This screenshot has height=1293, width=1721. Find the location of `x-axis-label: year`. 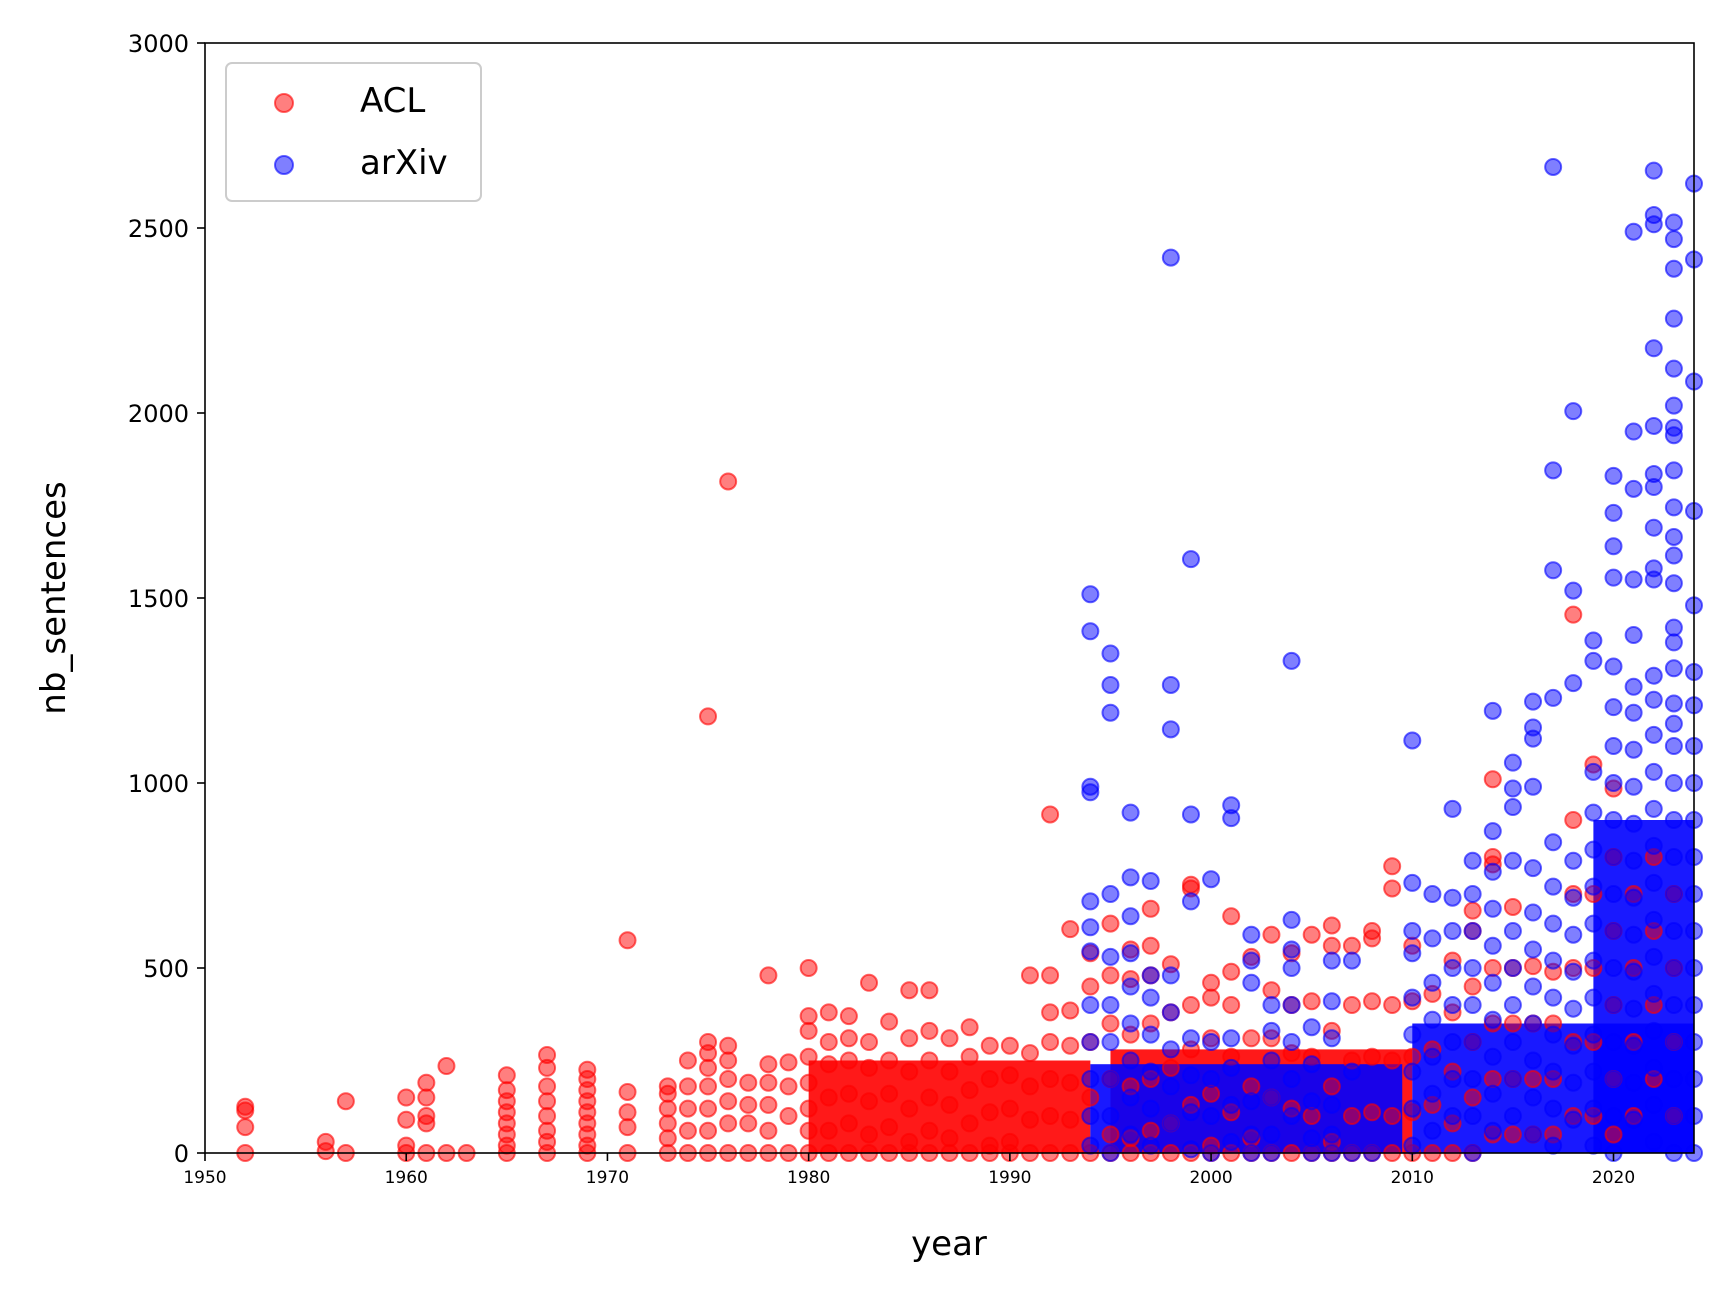

x-axis-label: year is located at coordinates (949, 1244).